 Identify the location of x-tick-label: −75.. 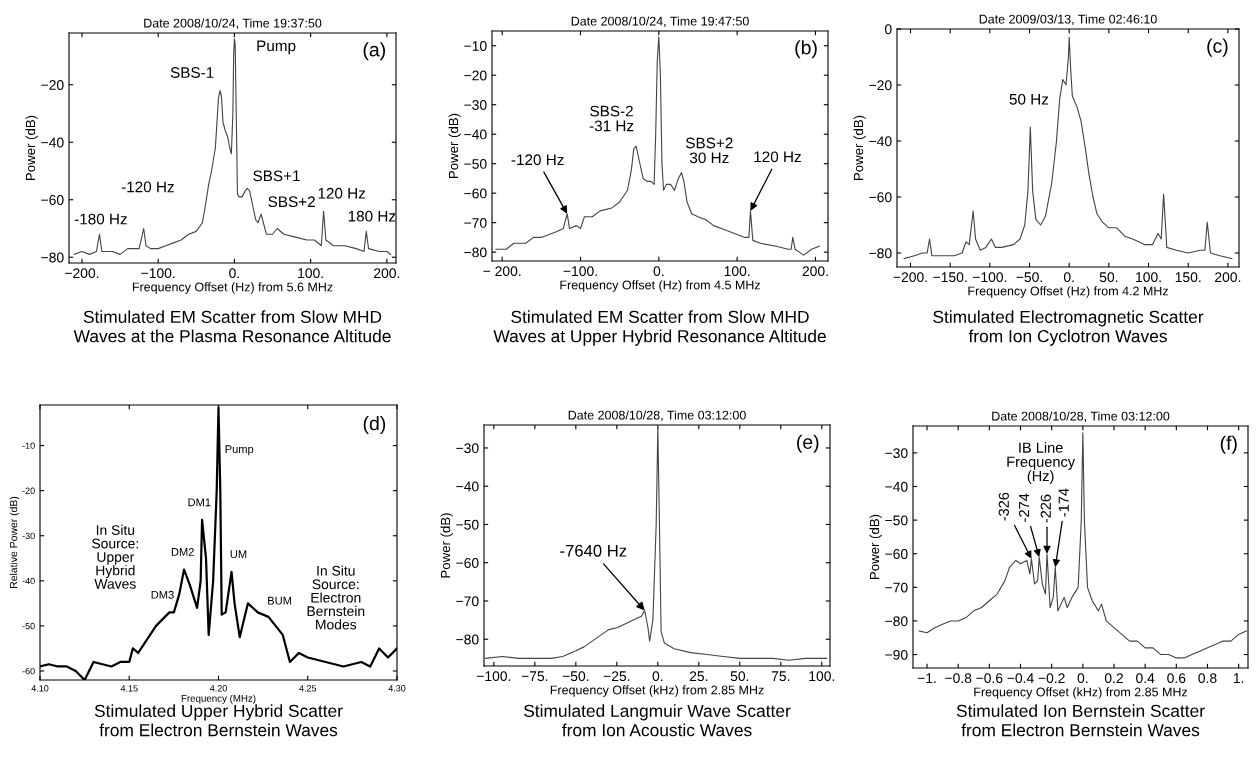
(534, 676).